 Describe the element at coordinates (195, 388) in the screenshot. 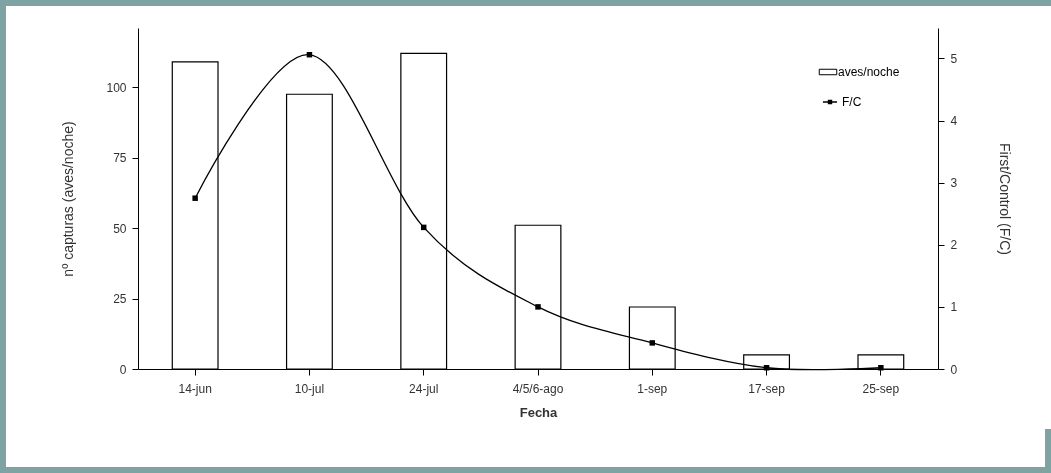

I see `x-tick-label: 14-jun` at that location.